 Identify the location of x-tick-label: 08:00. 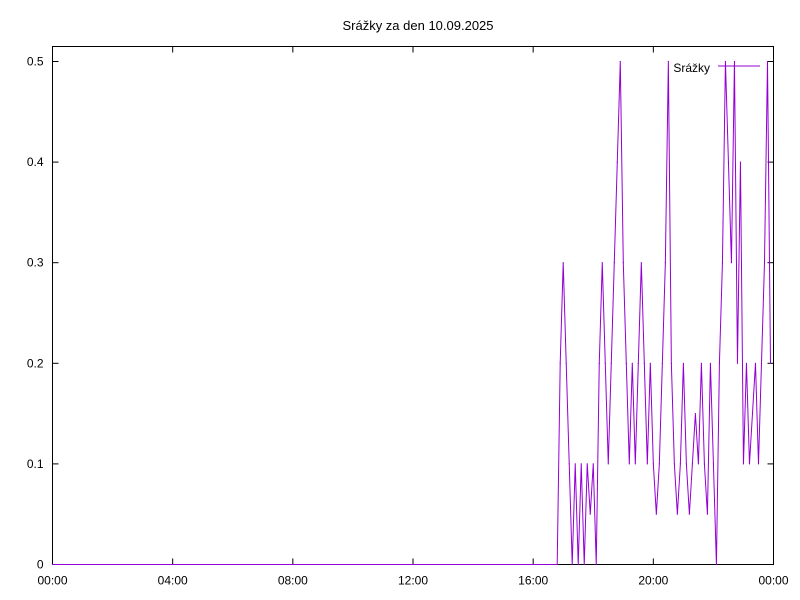
(293, 581).